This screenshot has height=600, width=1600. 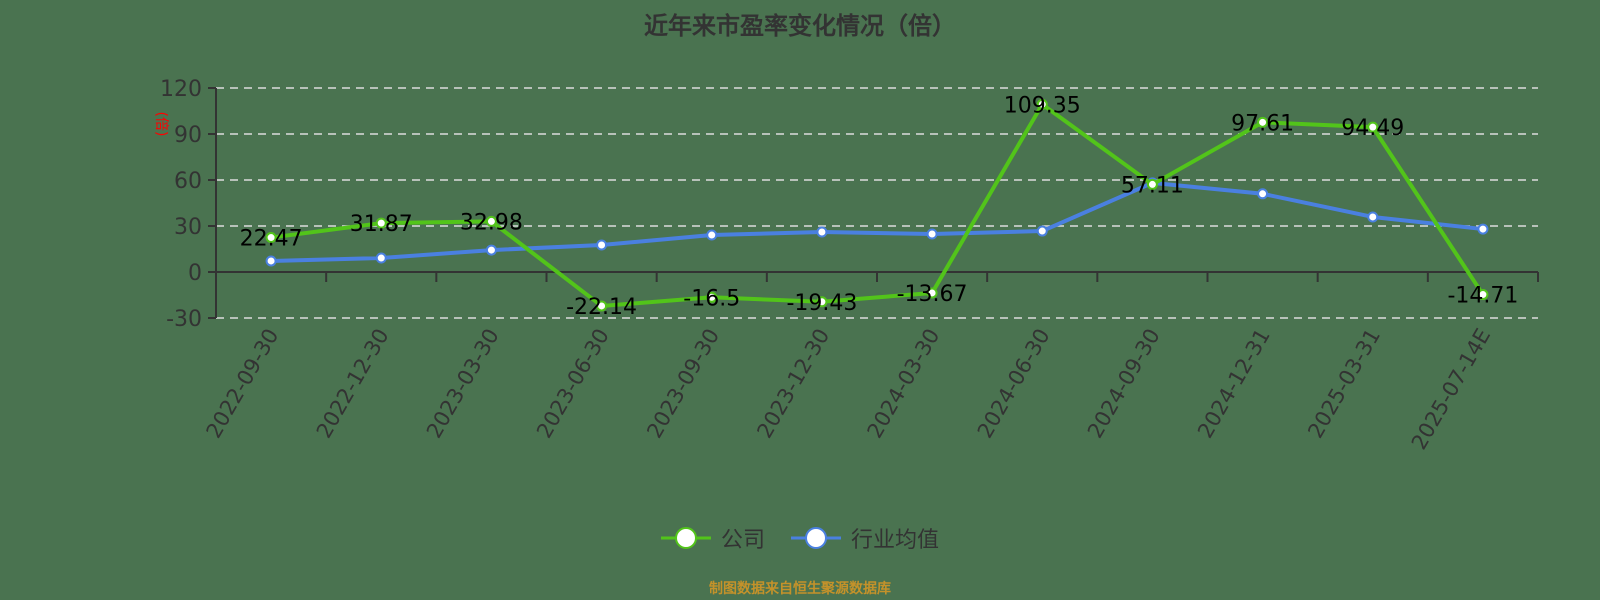 I want to click on data-source-footer: 制图数据来自恒生聚源数据库, so click(x=800, y=589).